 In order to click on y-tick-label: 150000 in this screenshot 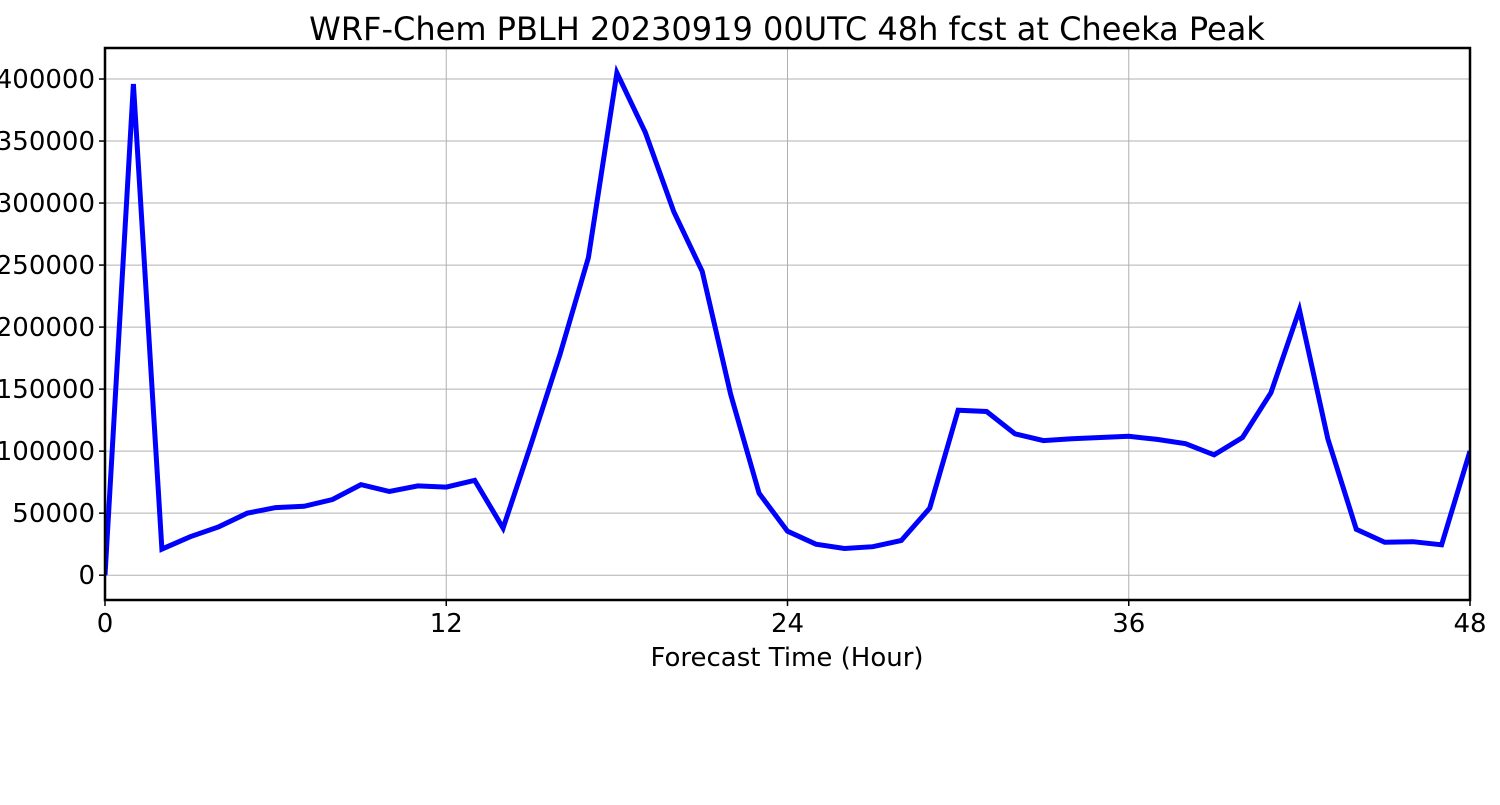, I will do `click(47, 390)`.